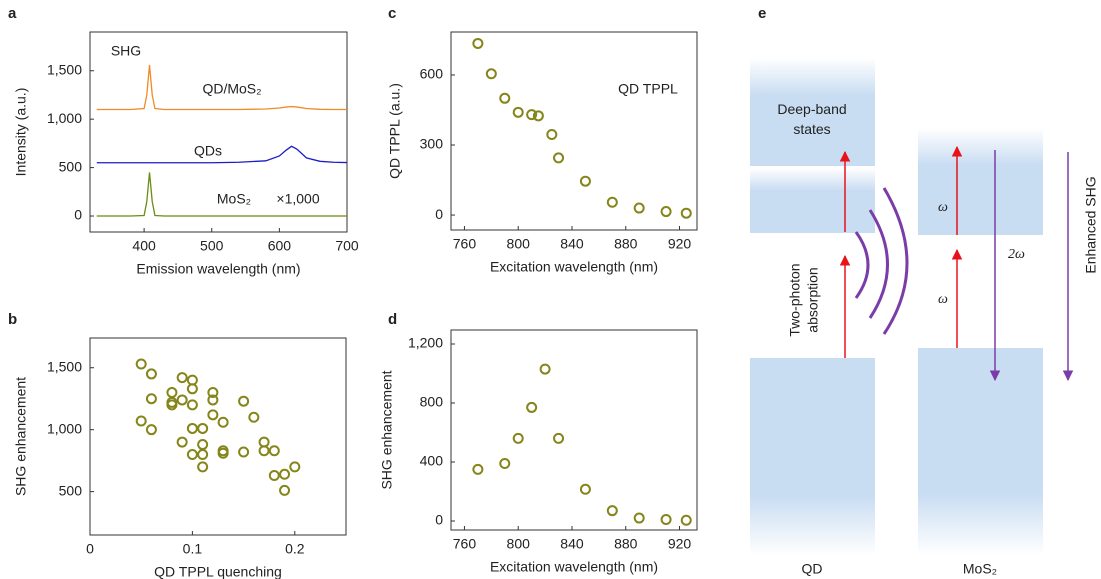  Describe the element at coordinates (126, 51) in the screenshot. I see `annotation: SHG` at that location.